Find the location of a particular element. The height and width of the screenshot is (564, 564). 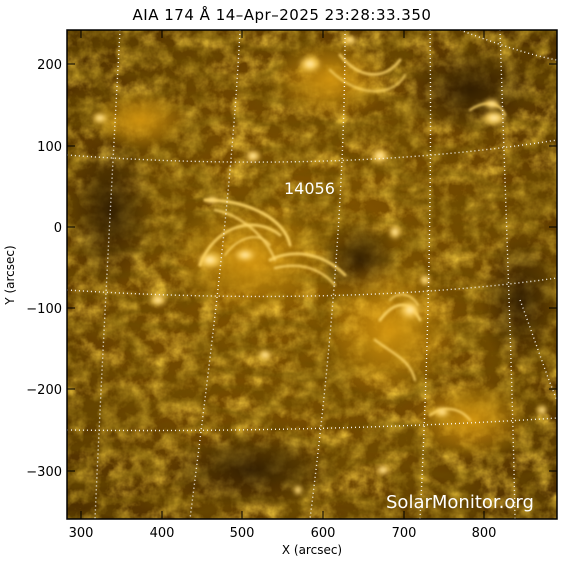

x-tick-label: 600 is located at coordinates (323, 533).